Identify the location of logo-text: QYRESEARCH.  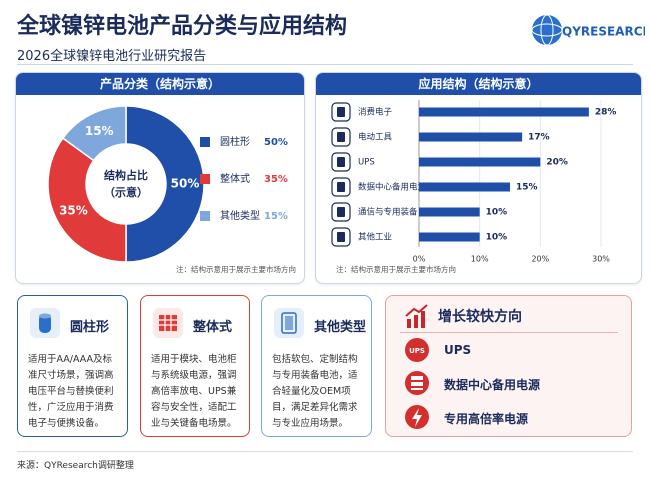
(603, 32).